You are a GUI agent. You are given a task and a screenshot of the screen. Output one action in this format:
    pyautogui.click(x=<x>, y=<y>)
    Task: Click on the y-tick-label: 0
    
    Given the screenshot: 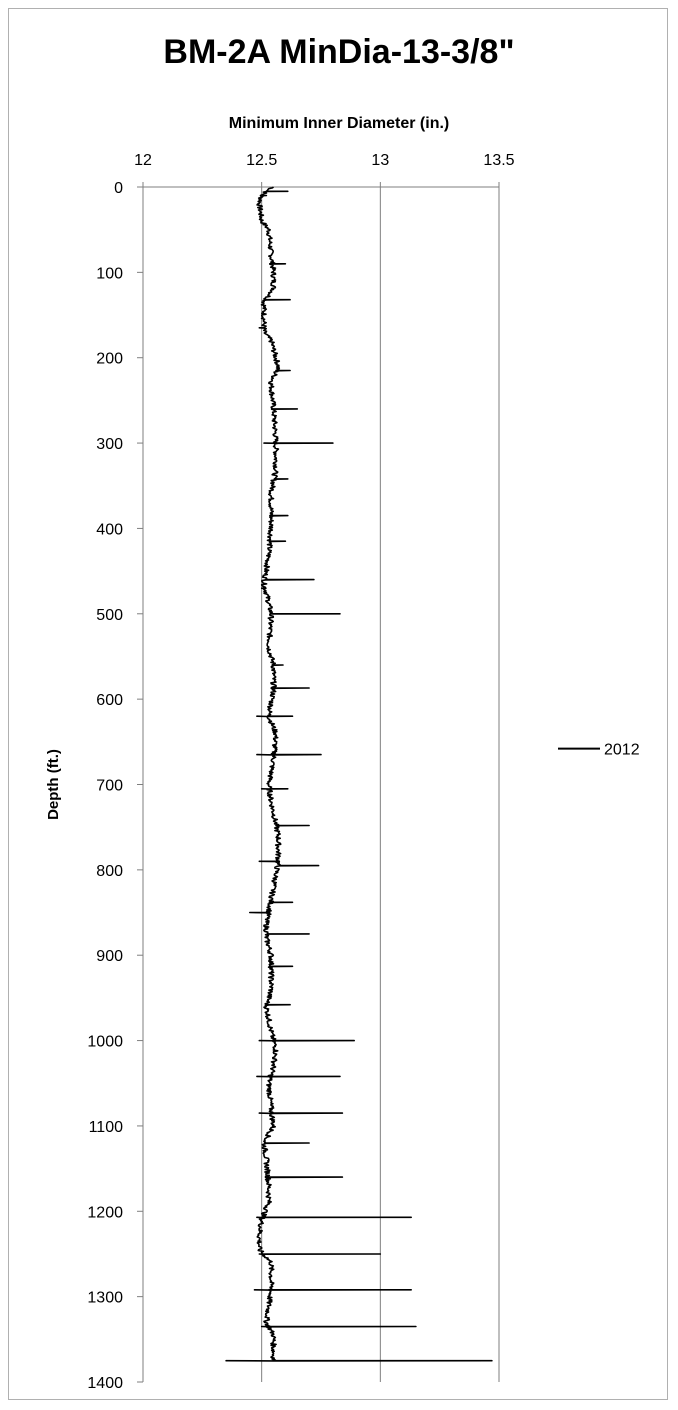 What is the action you would take?
    pyautogui.click(x=118, y=188)
    